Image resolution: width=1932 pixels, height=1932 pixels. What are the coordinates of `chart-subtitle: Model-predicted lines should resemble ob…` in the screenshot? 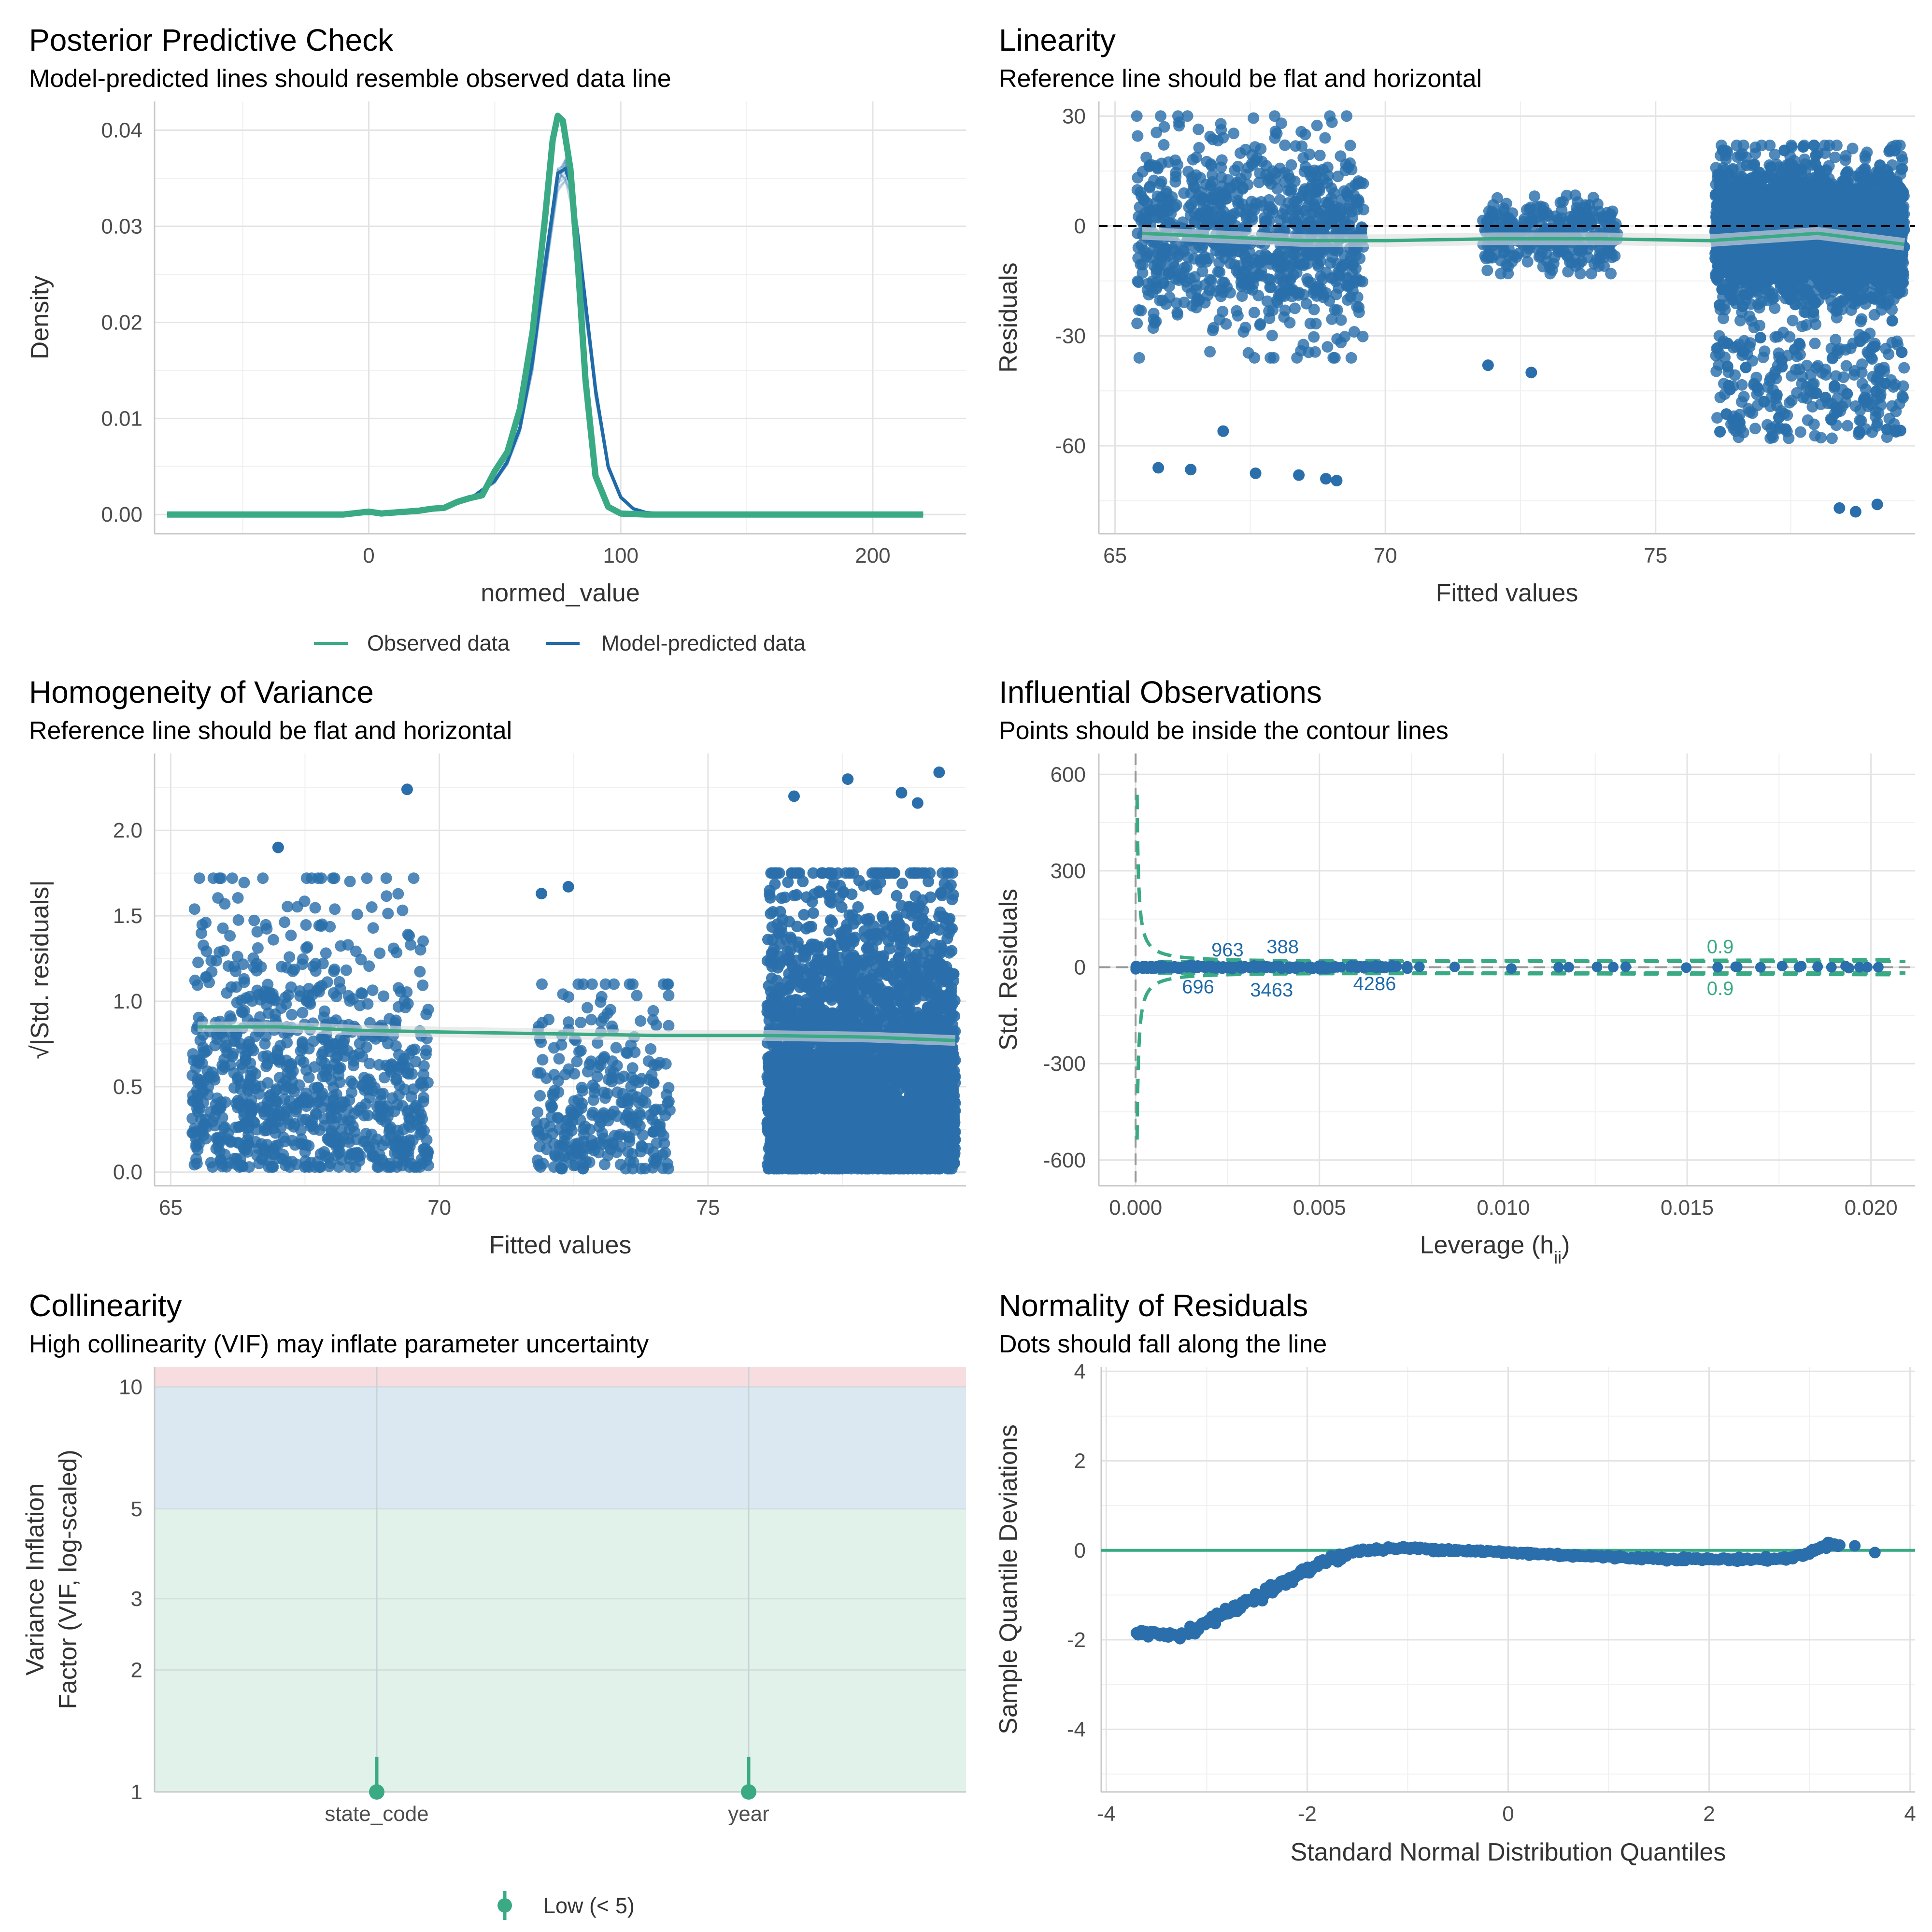 It's located at (350, 79).